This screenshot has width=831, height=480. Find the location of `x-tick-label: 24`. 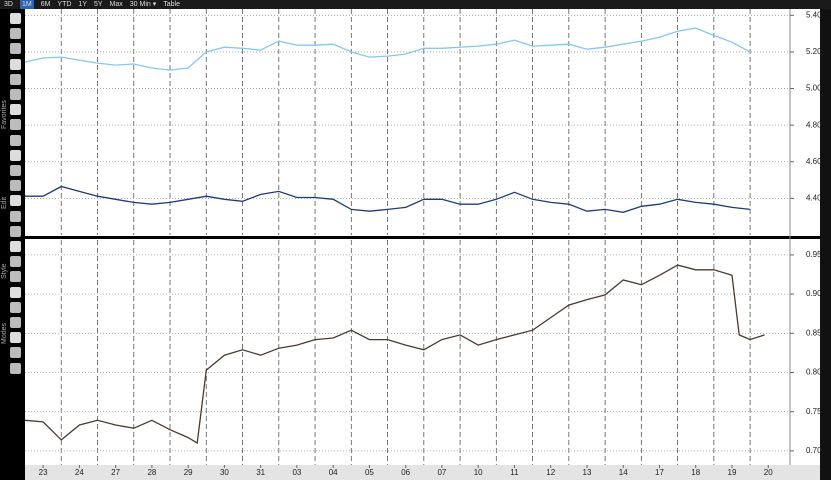

x-tick-label: 24 is located at coordinates (79, 472).